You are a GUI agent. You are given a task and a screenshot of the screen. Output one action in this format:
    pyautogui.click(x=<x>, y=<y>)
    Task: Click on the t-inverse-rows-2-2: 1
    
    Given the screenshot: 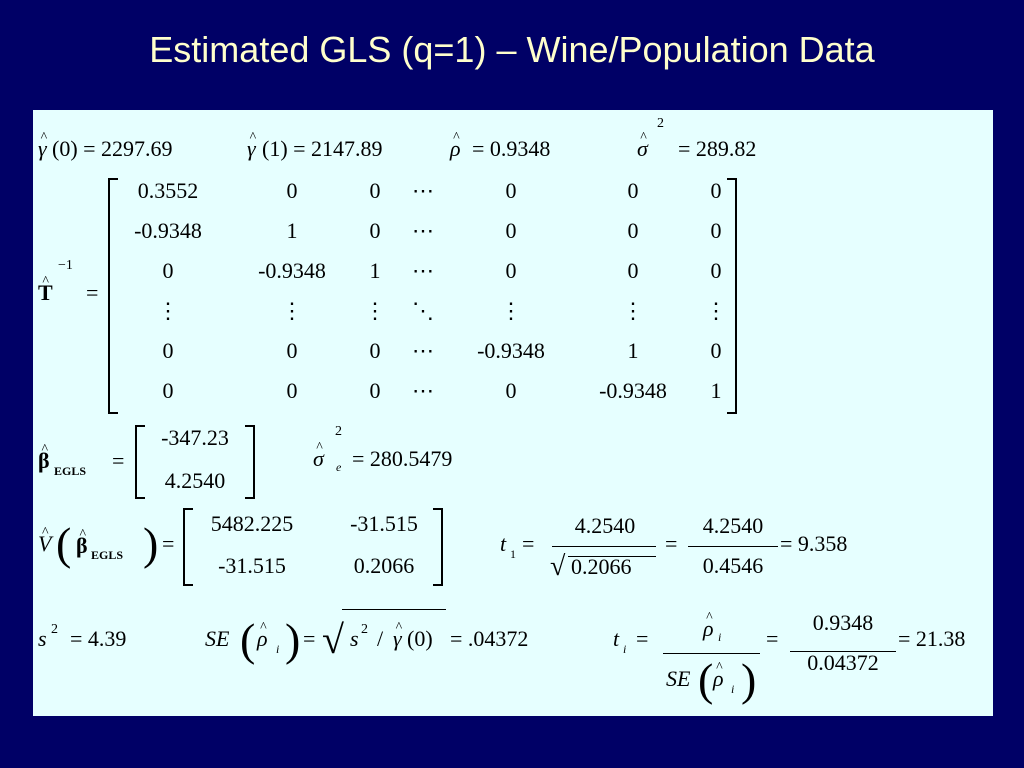 What is the action you would take?
    pyautogui.click(x=375, y=271)
    